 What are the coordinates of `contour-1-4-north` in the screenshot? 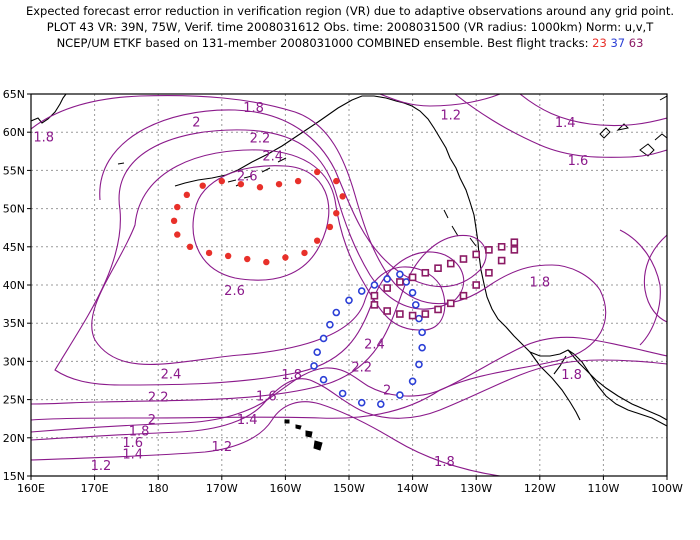 It's located at (593, 110).